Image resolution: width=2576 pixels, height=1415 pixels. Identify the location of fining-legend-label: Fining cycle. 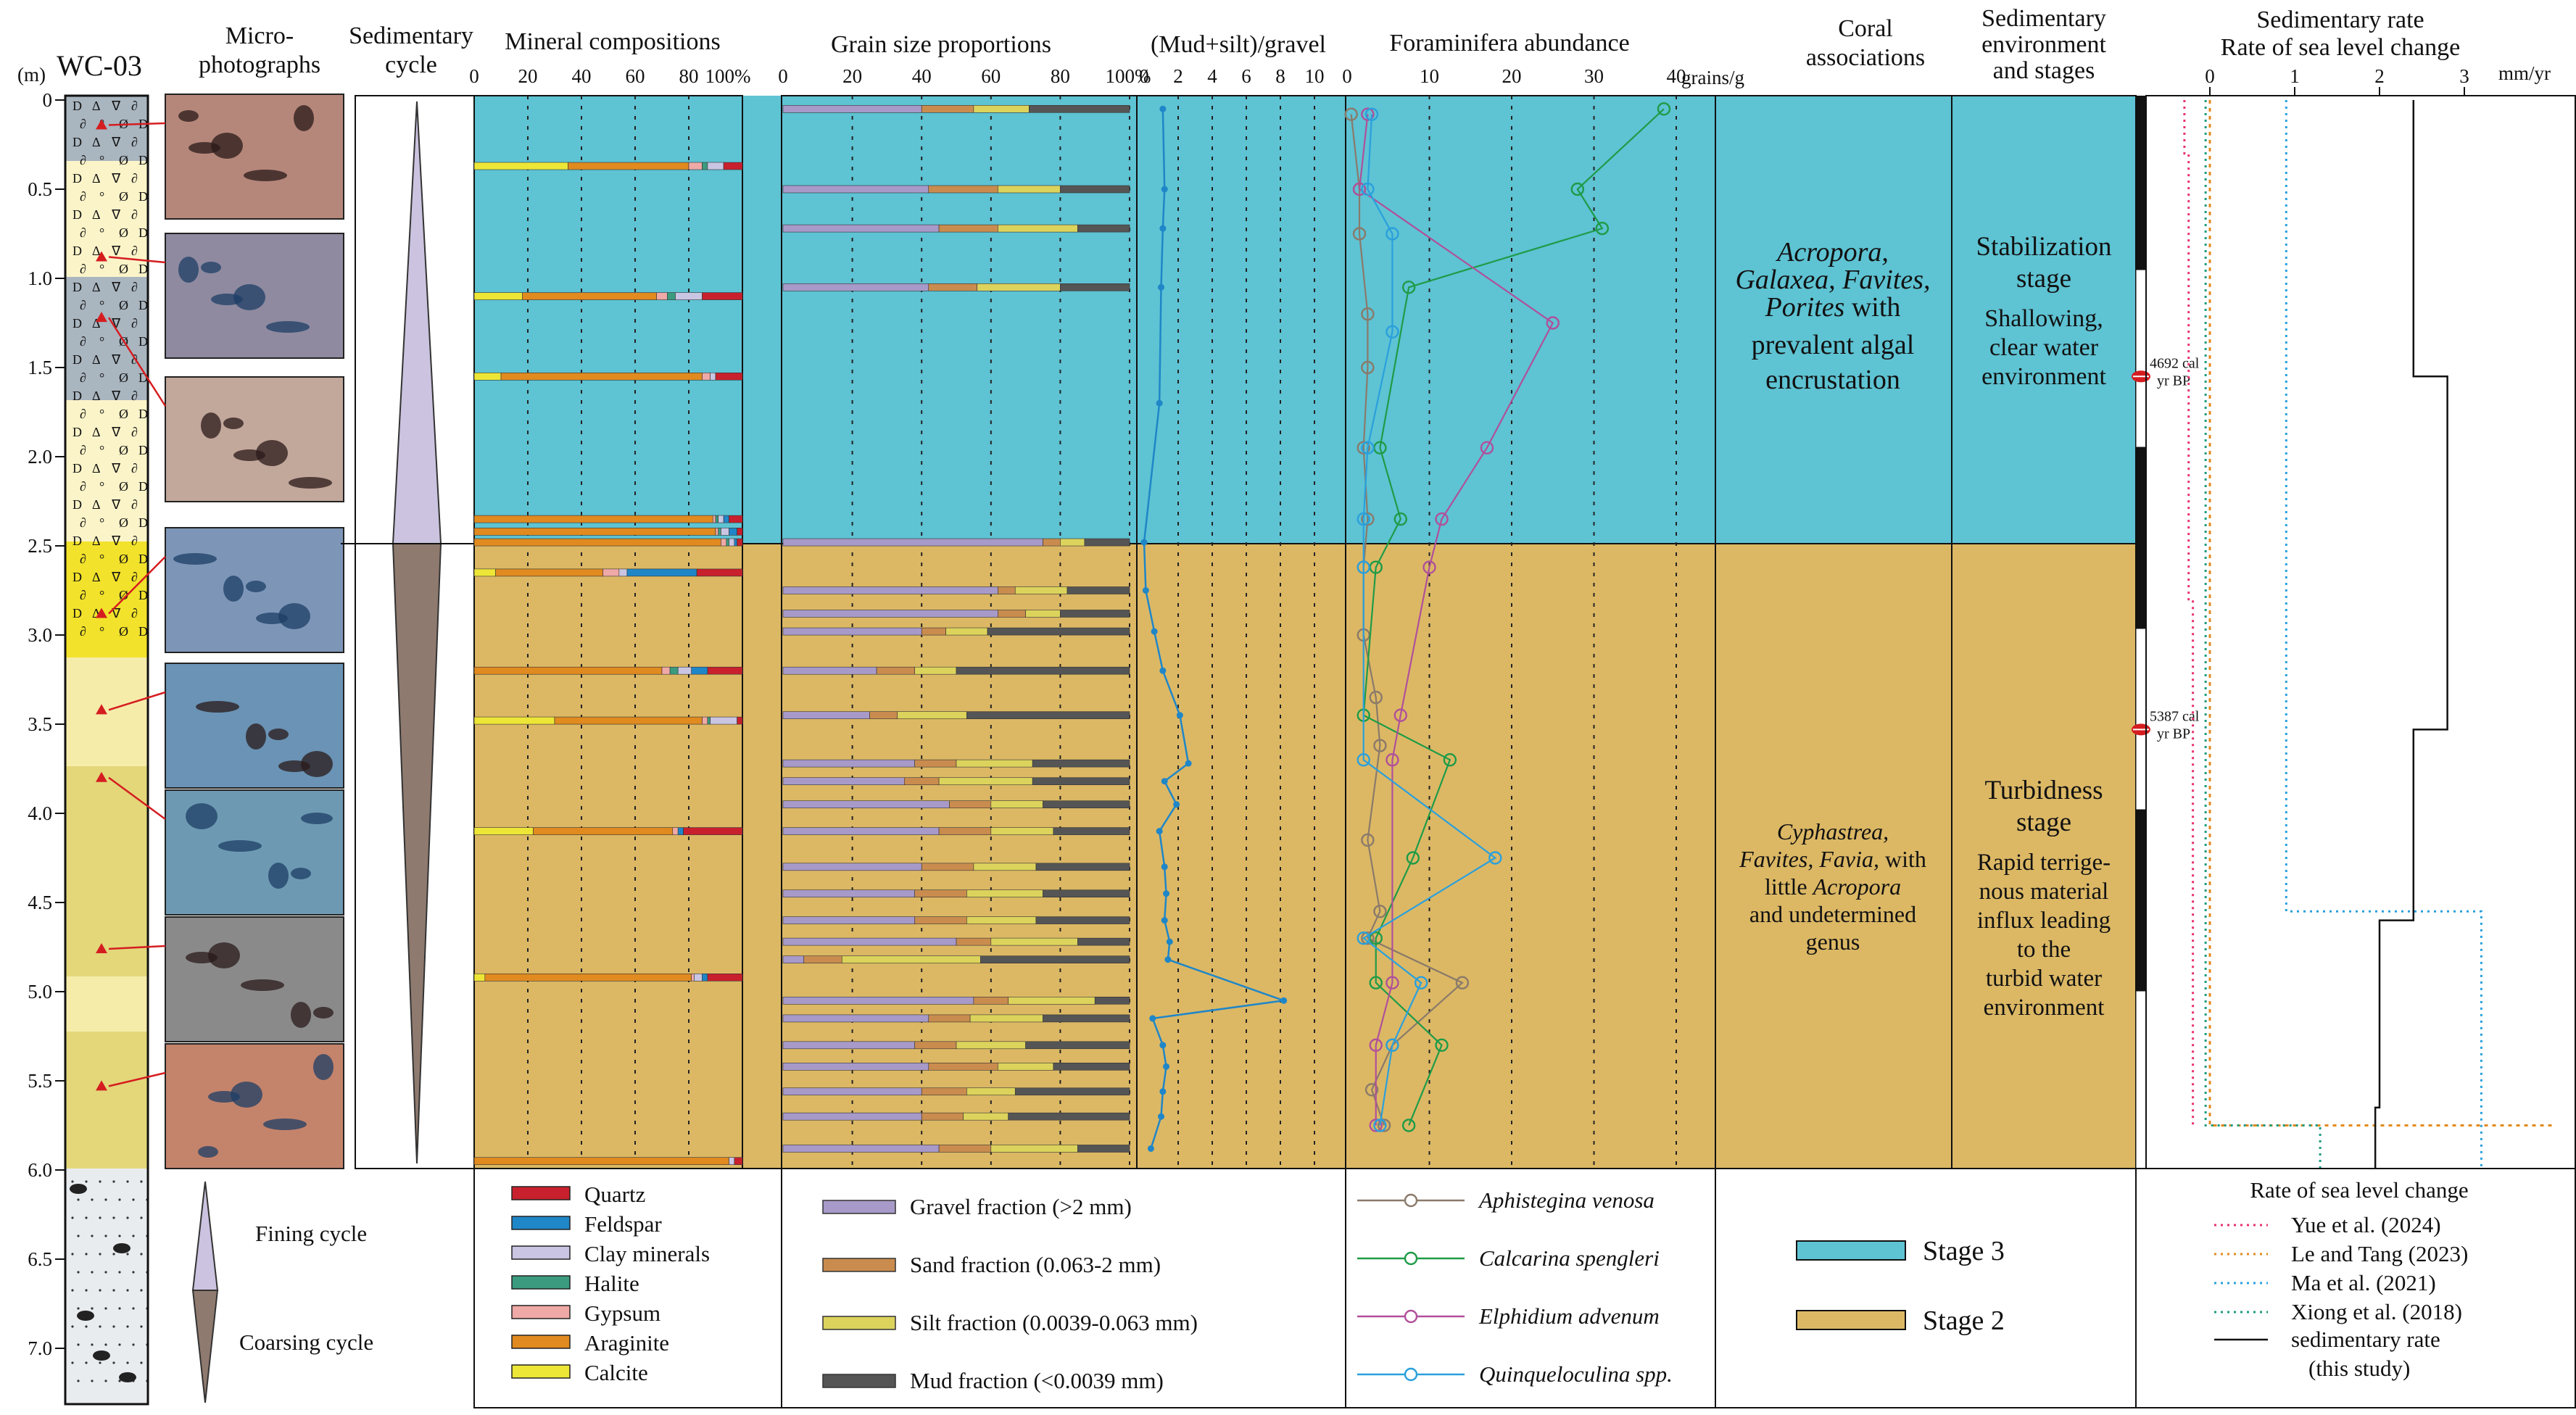
(311, 1233).